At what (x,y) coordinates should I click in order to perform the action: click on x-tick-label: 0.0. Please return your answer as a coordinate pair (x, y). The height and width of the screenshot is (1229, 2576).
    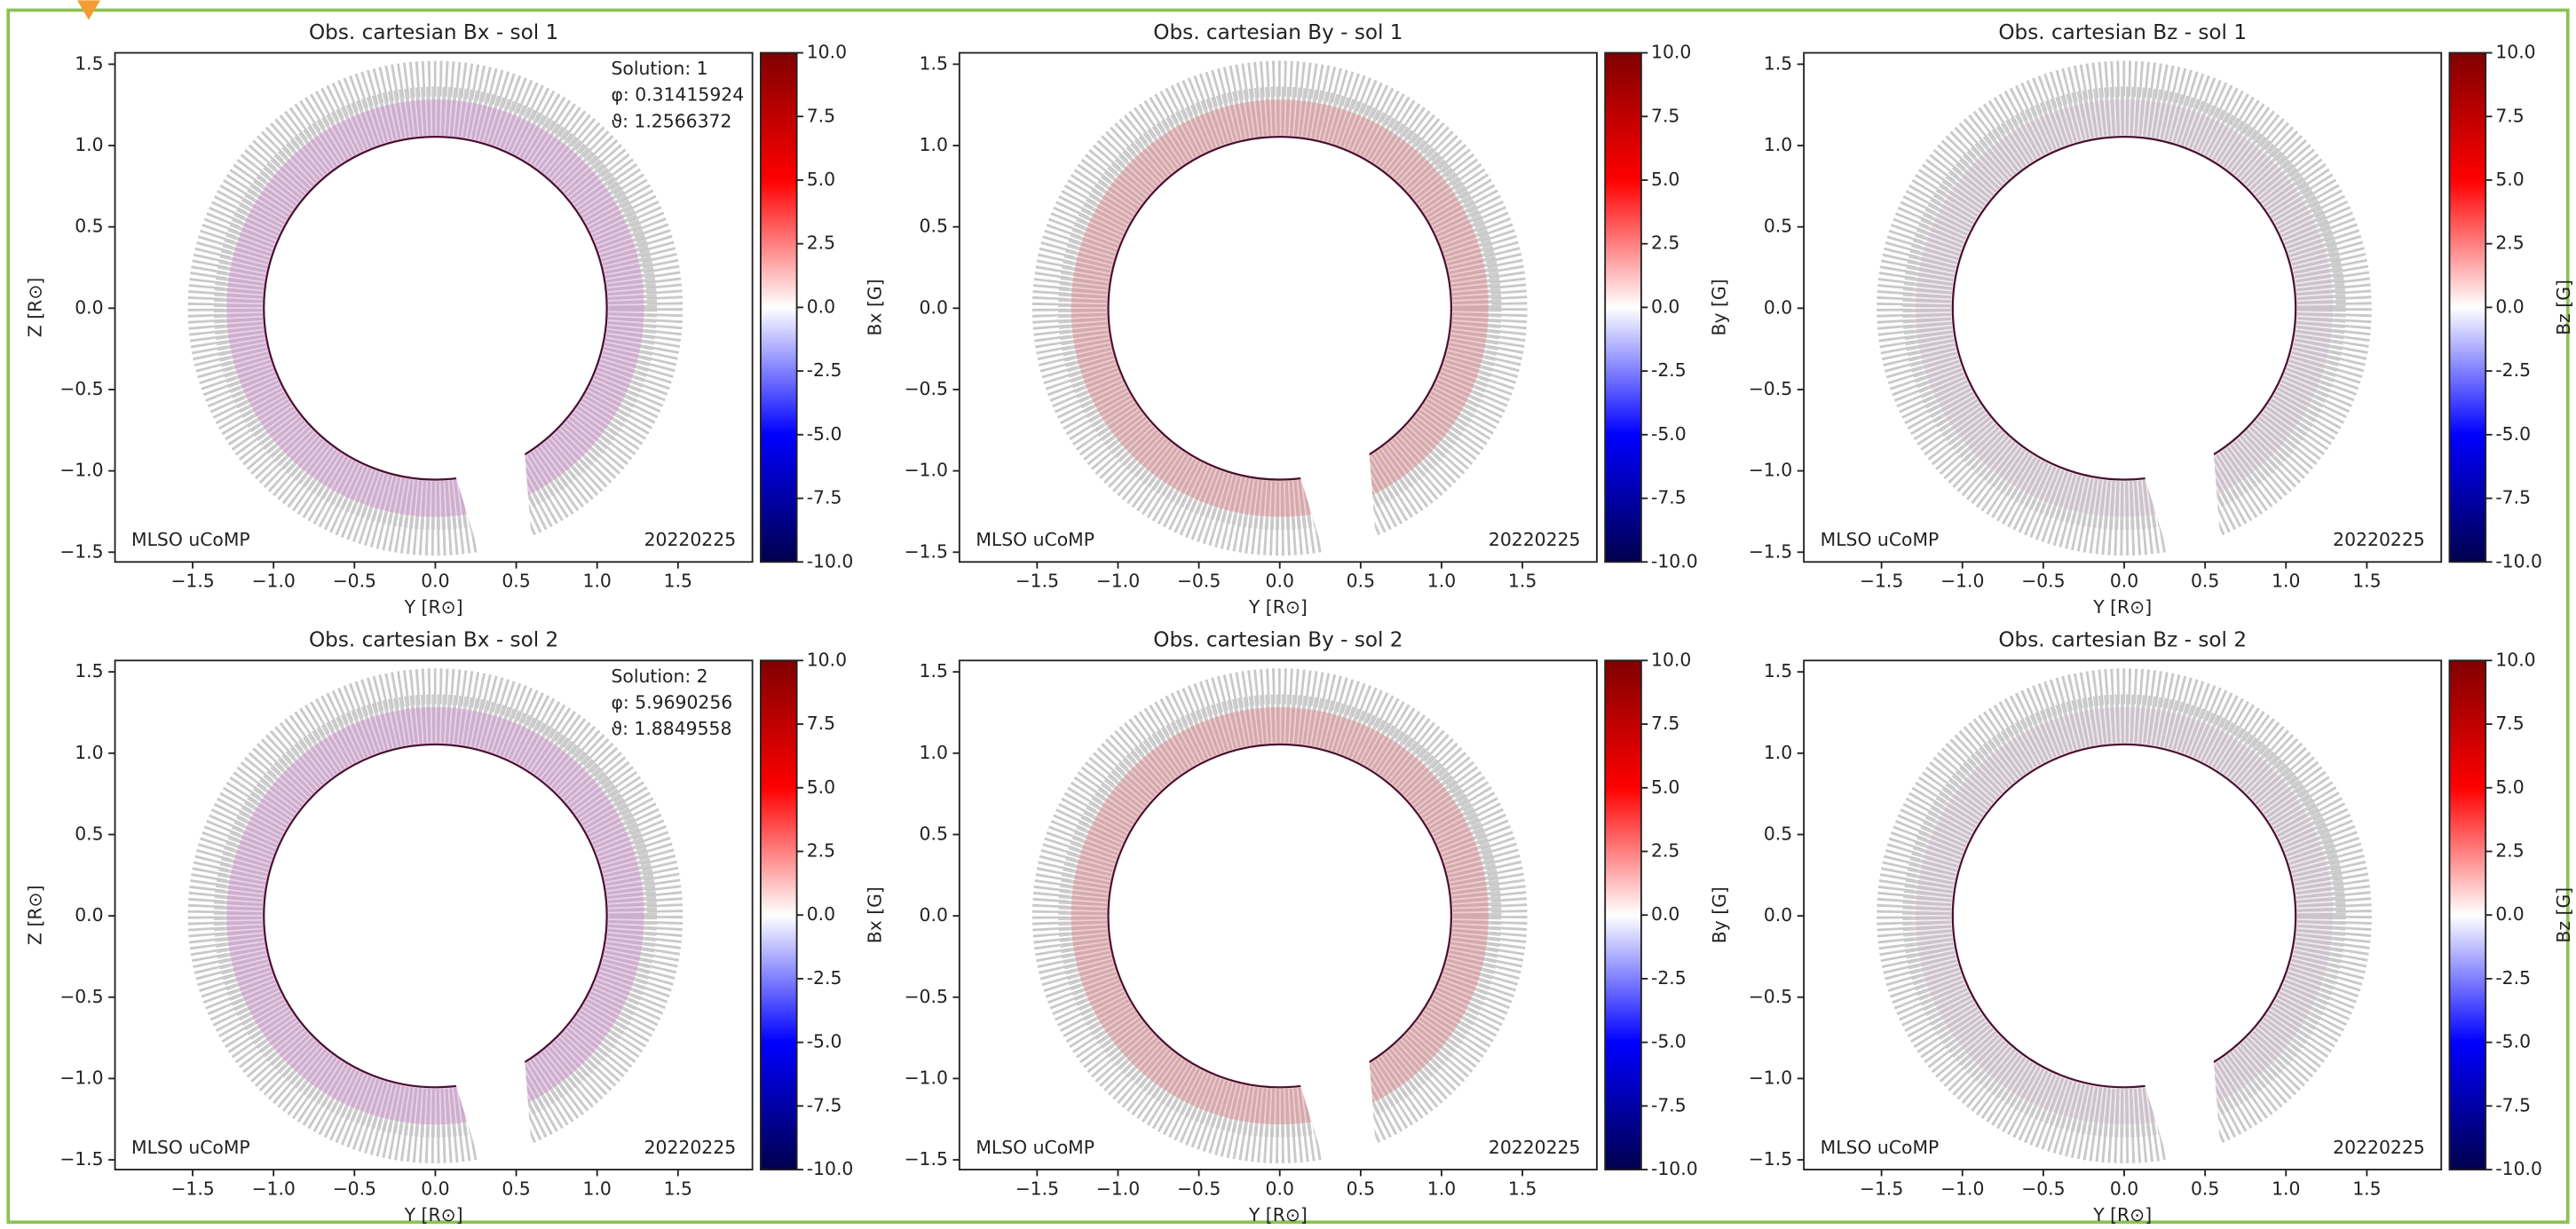
    Looking at the image, I should click on (2124, 1188).